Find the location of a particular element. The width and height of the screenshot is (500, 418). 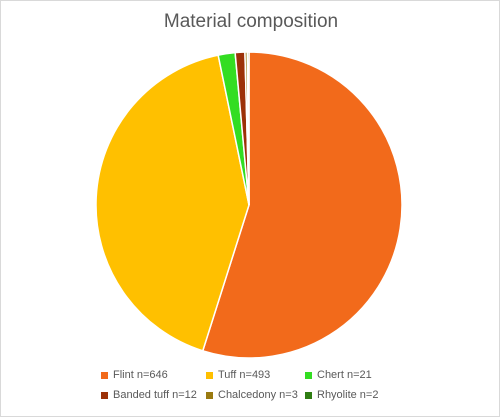

legend-label-chert: Chert n=21 is located at coordinates (344, 375).